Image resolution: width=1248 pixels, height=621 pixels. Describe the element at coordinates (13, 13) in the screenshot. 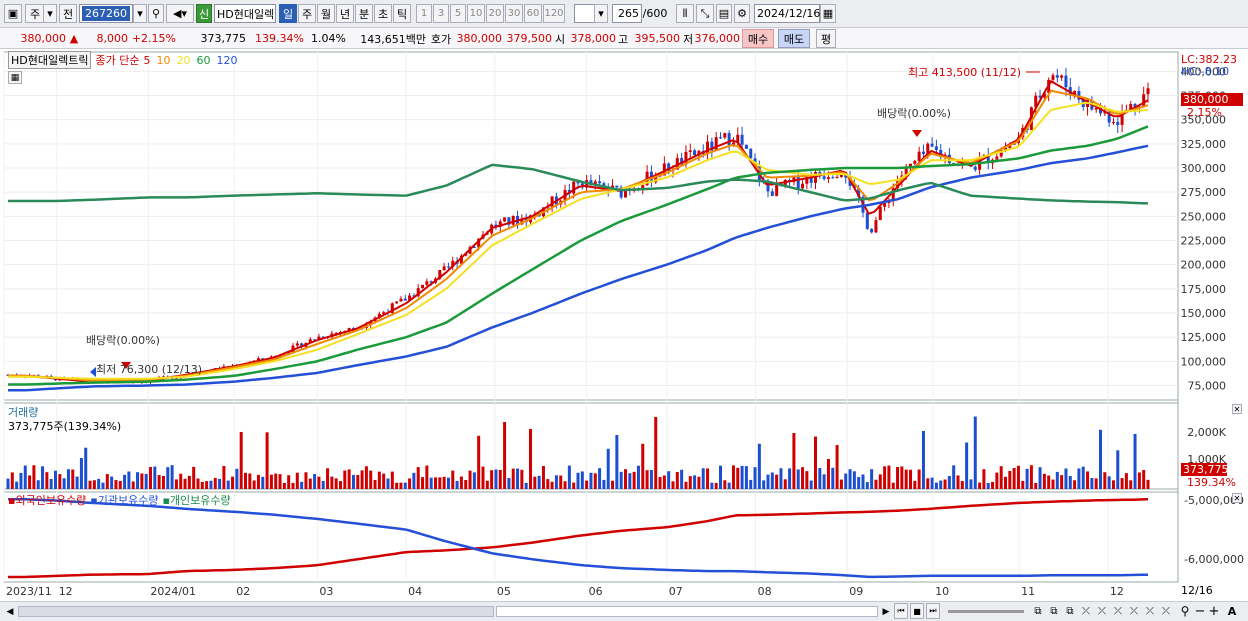

I see `layout-icon: ▣` at that location.